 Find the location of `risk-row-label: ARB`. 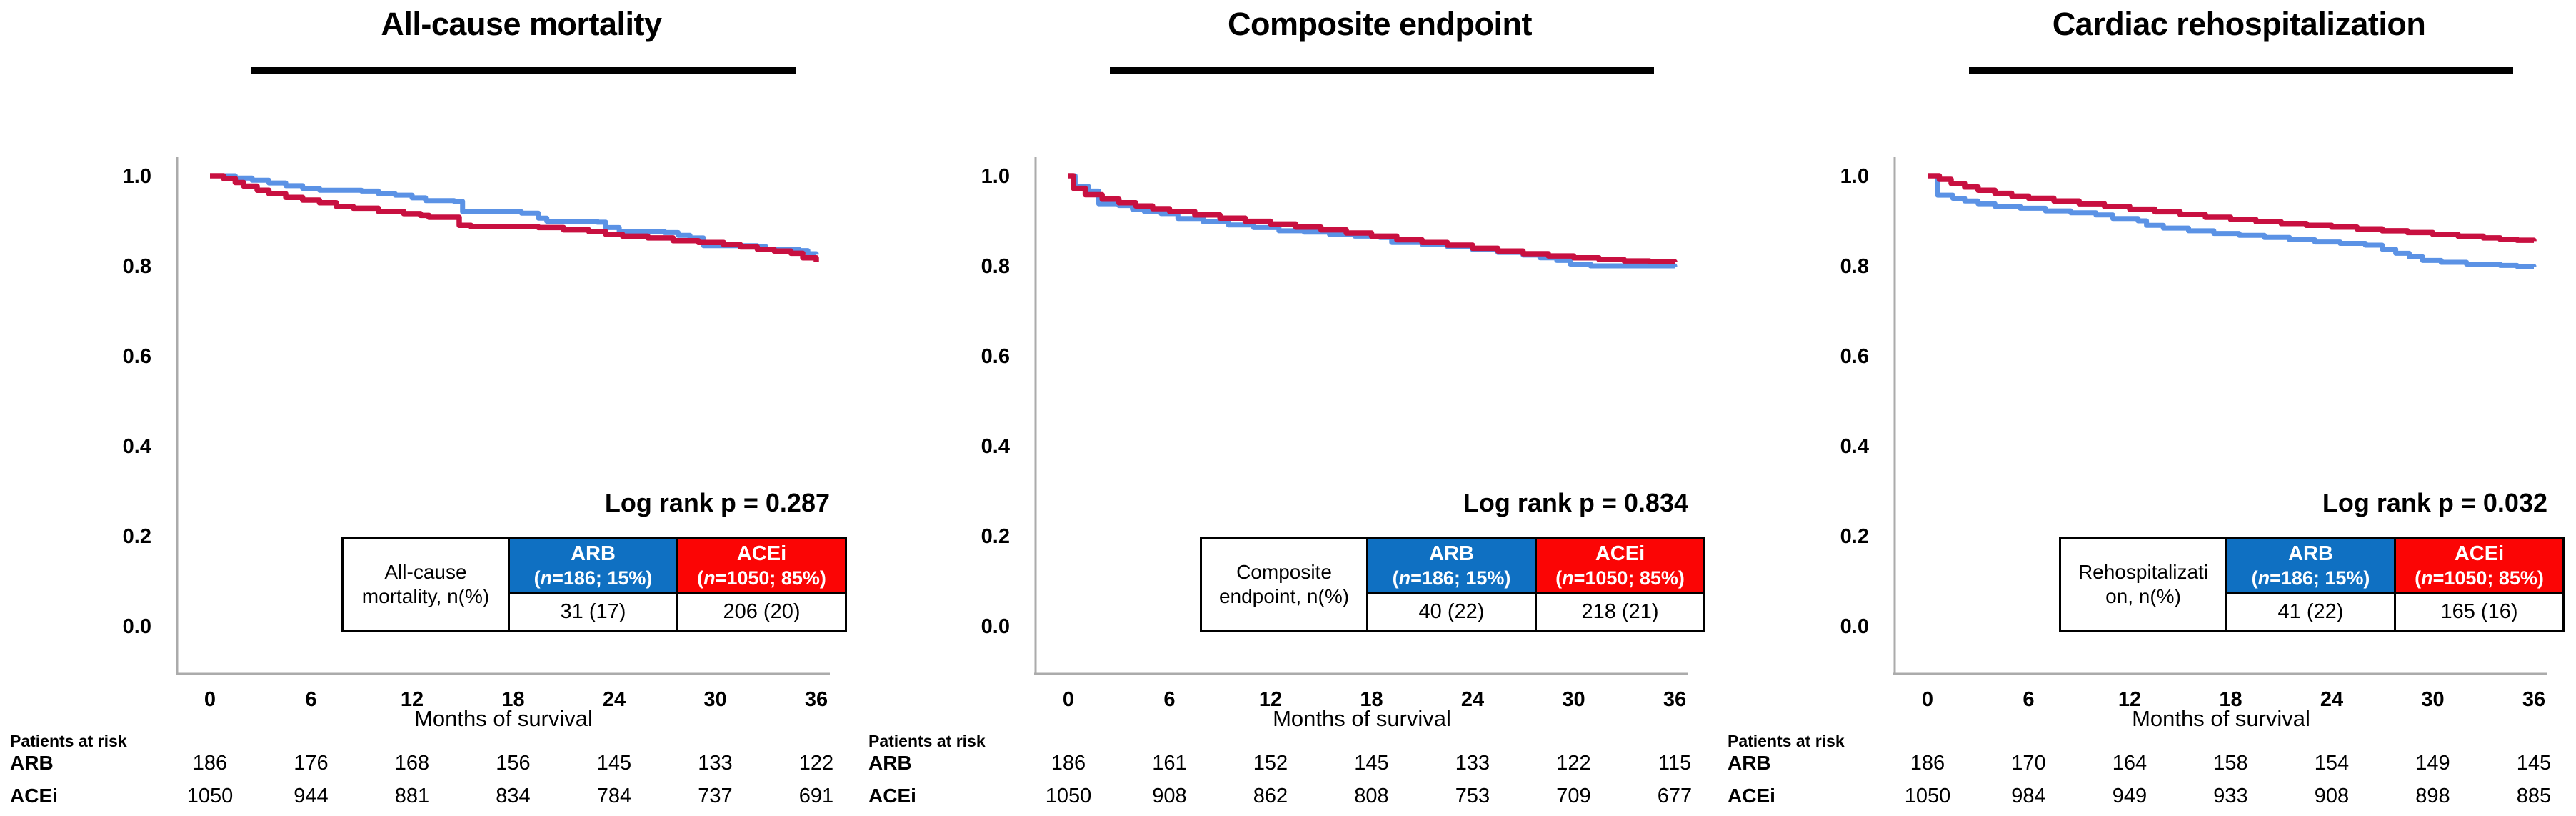

risk-row-label: ARB is located at coordinates (32, 763).